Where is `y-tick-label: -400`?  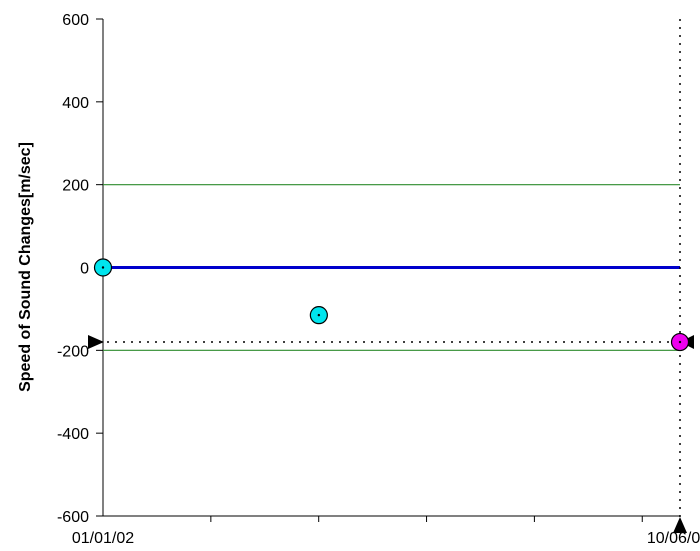 y-tick-label: -400 is located at coordinates (73, 434).